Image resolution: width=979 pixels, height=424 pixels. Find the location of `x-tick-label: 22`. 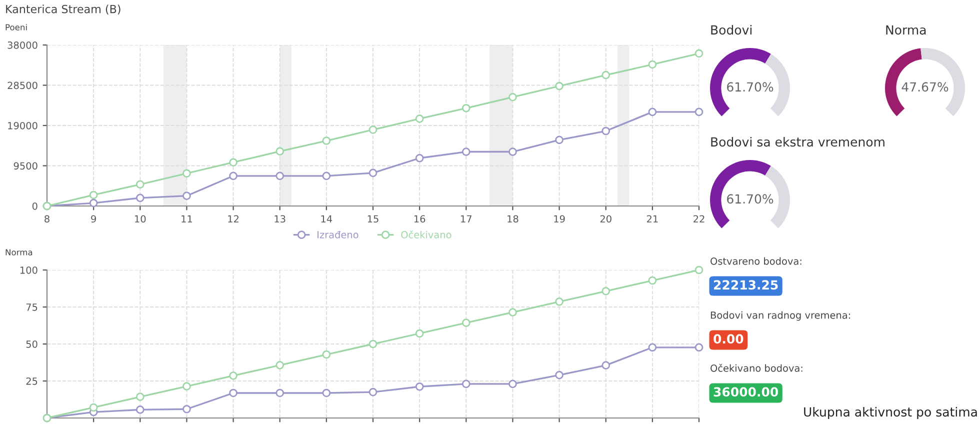

x-tick-label: 22 is located at coordinates (699, 218).